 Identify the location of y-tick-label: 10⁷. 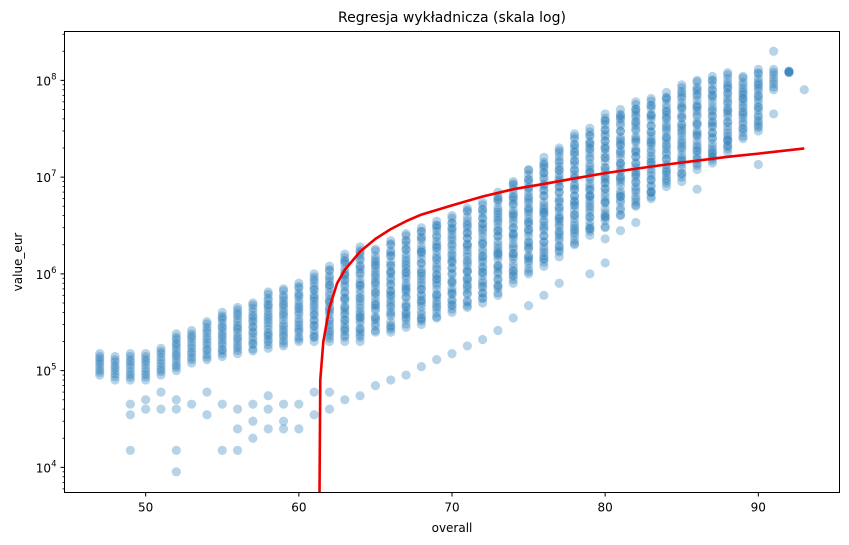
(46, 177).